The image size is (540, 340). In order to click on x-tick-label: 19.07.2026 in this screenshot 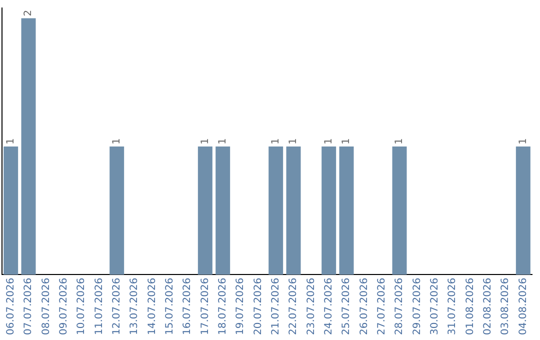, I will do `click(240, 307)`.